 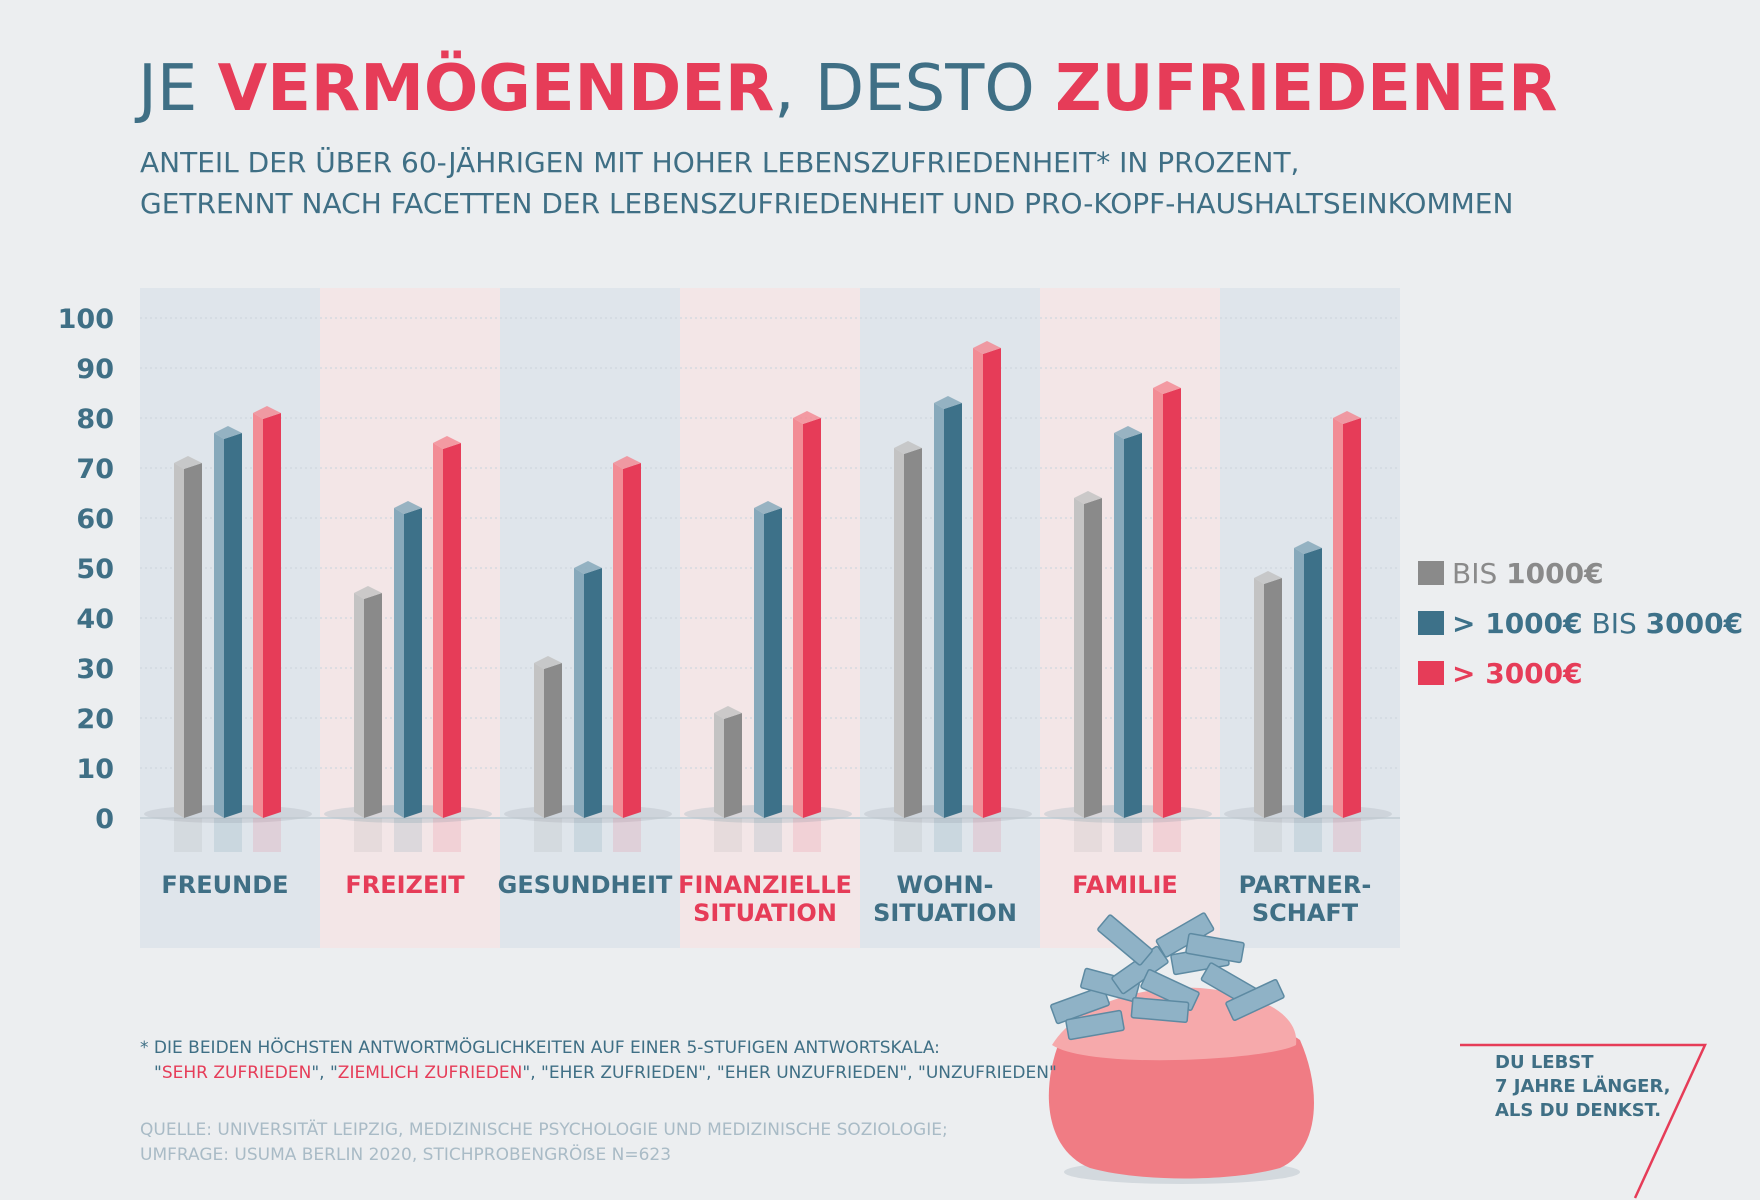 What do you see at coordinates (1544, 1062) in the screenshot?
I see `slogan-line: DU LEBST` at bounding box center [1544, 1062].